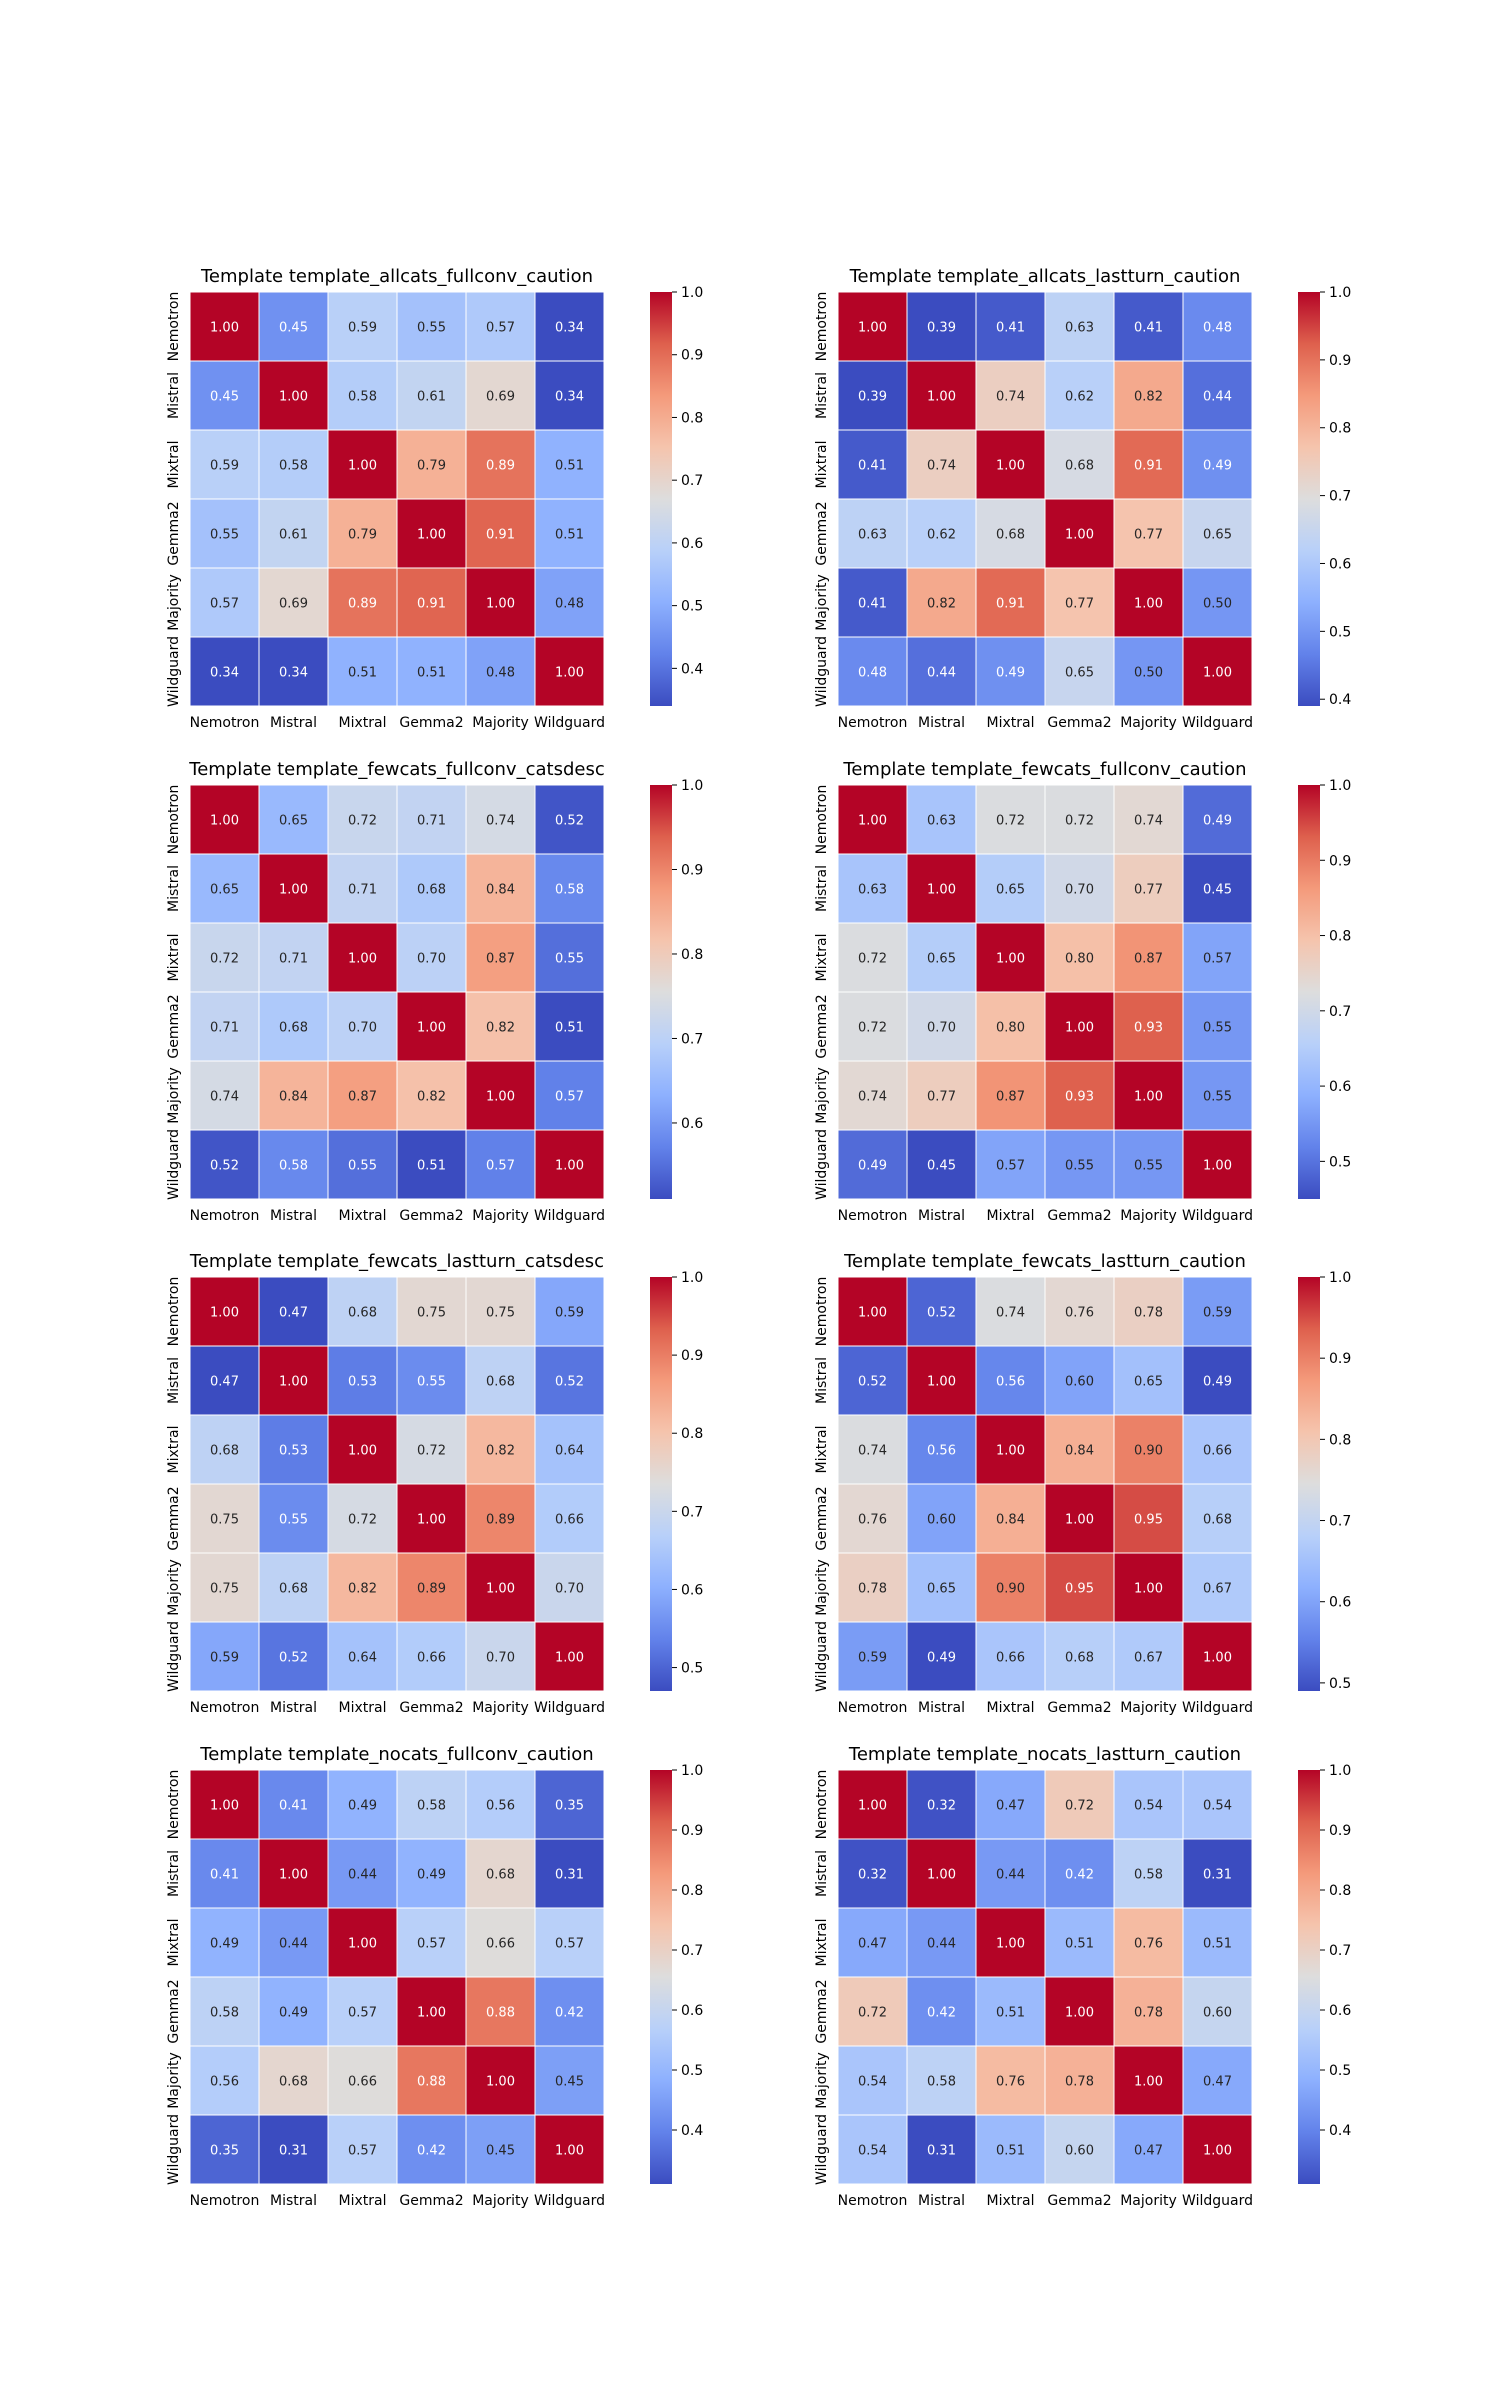  I want to click on cell-value-label: 0.62, so click(1079, 397).